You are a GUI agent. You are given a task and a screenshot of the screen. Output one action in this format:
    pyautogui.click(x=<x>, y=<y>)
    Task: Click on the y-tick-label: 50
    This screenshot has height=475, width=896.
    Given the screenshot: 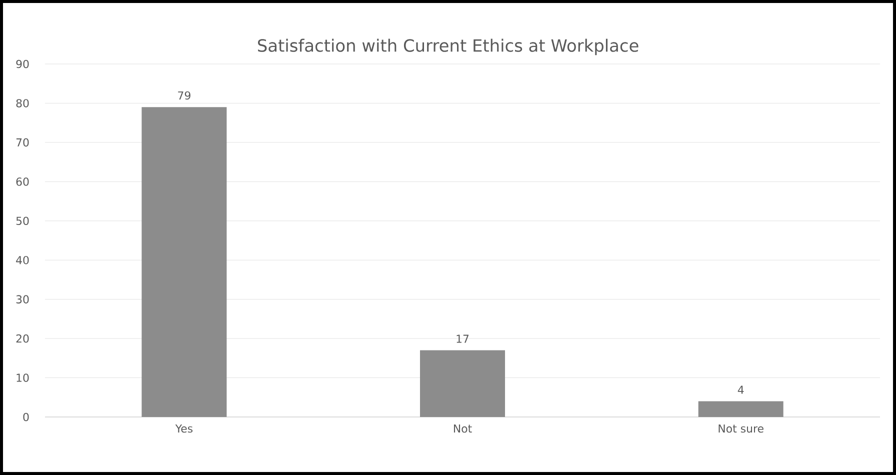 What is the action you would take?
    pyautogui.click(x=22, y=221)
    